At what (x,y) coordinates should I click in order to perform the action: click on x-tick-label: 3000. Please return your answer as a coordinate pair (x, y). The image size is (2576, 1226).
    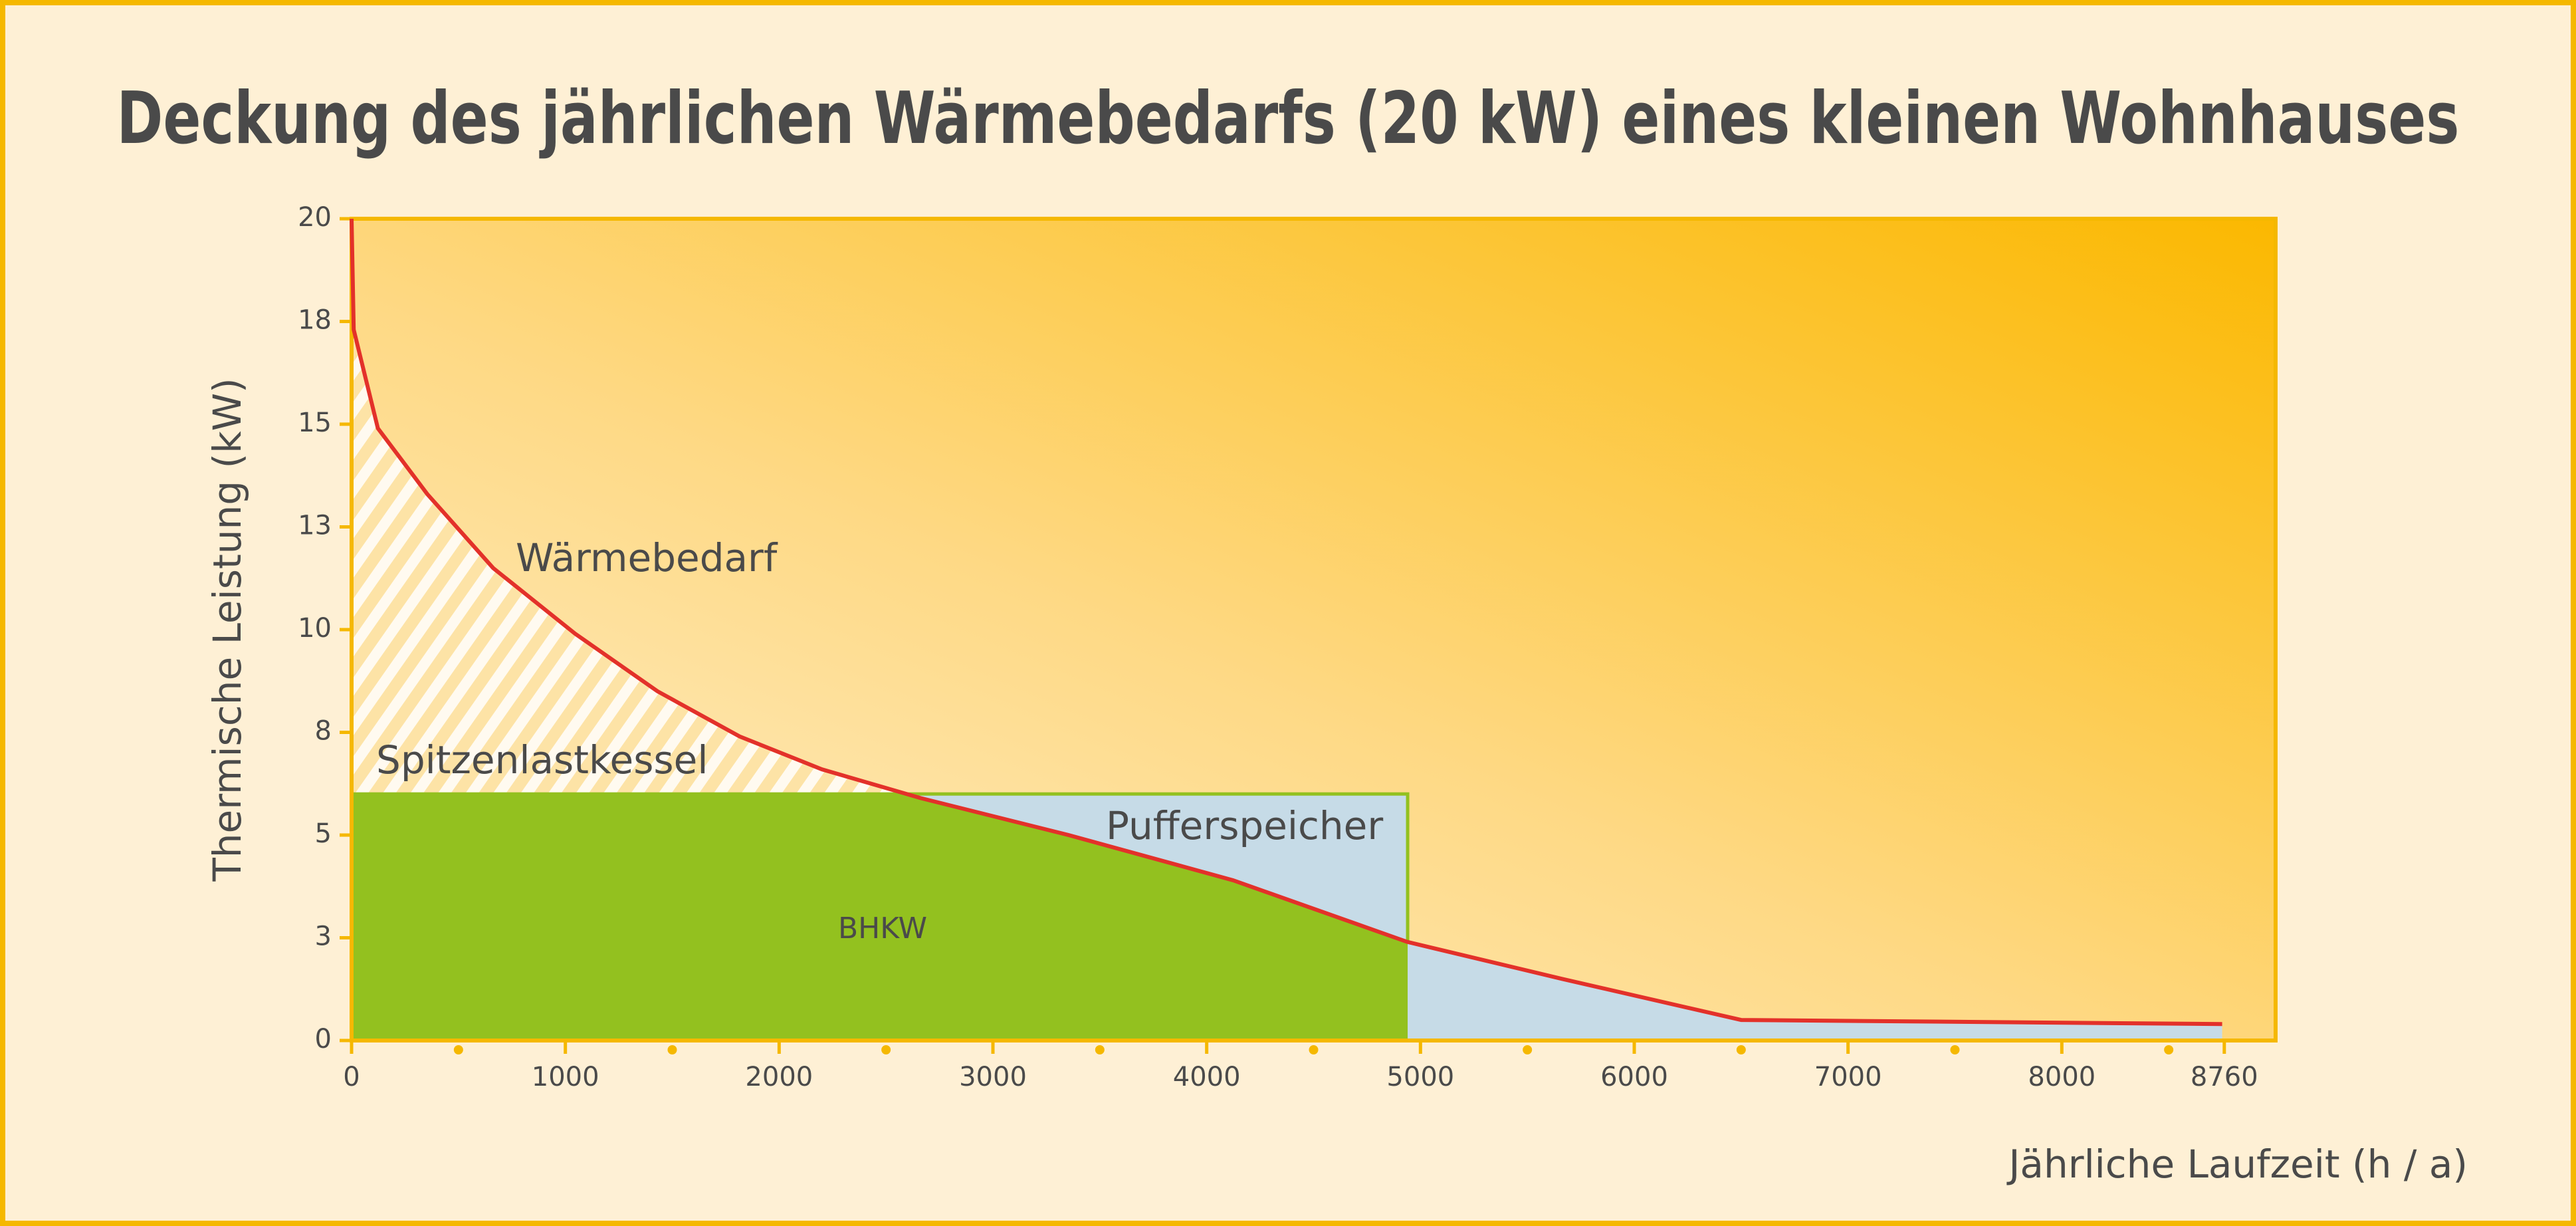
    Looking at the image, I should click on (993, 1077).